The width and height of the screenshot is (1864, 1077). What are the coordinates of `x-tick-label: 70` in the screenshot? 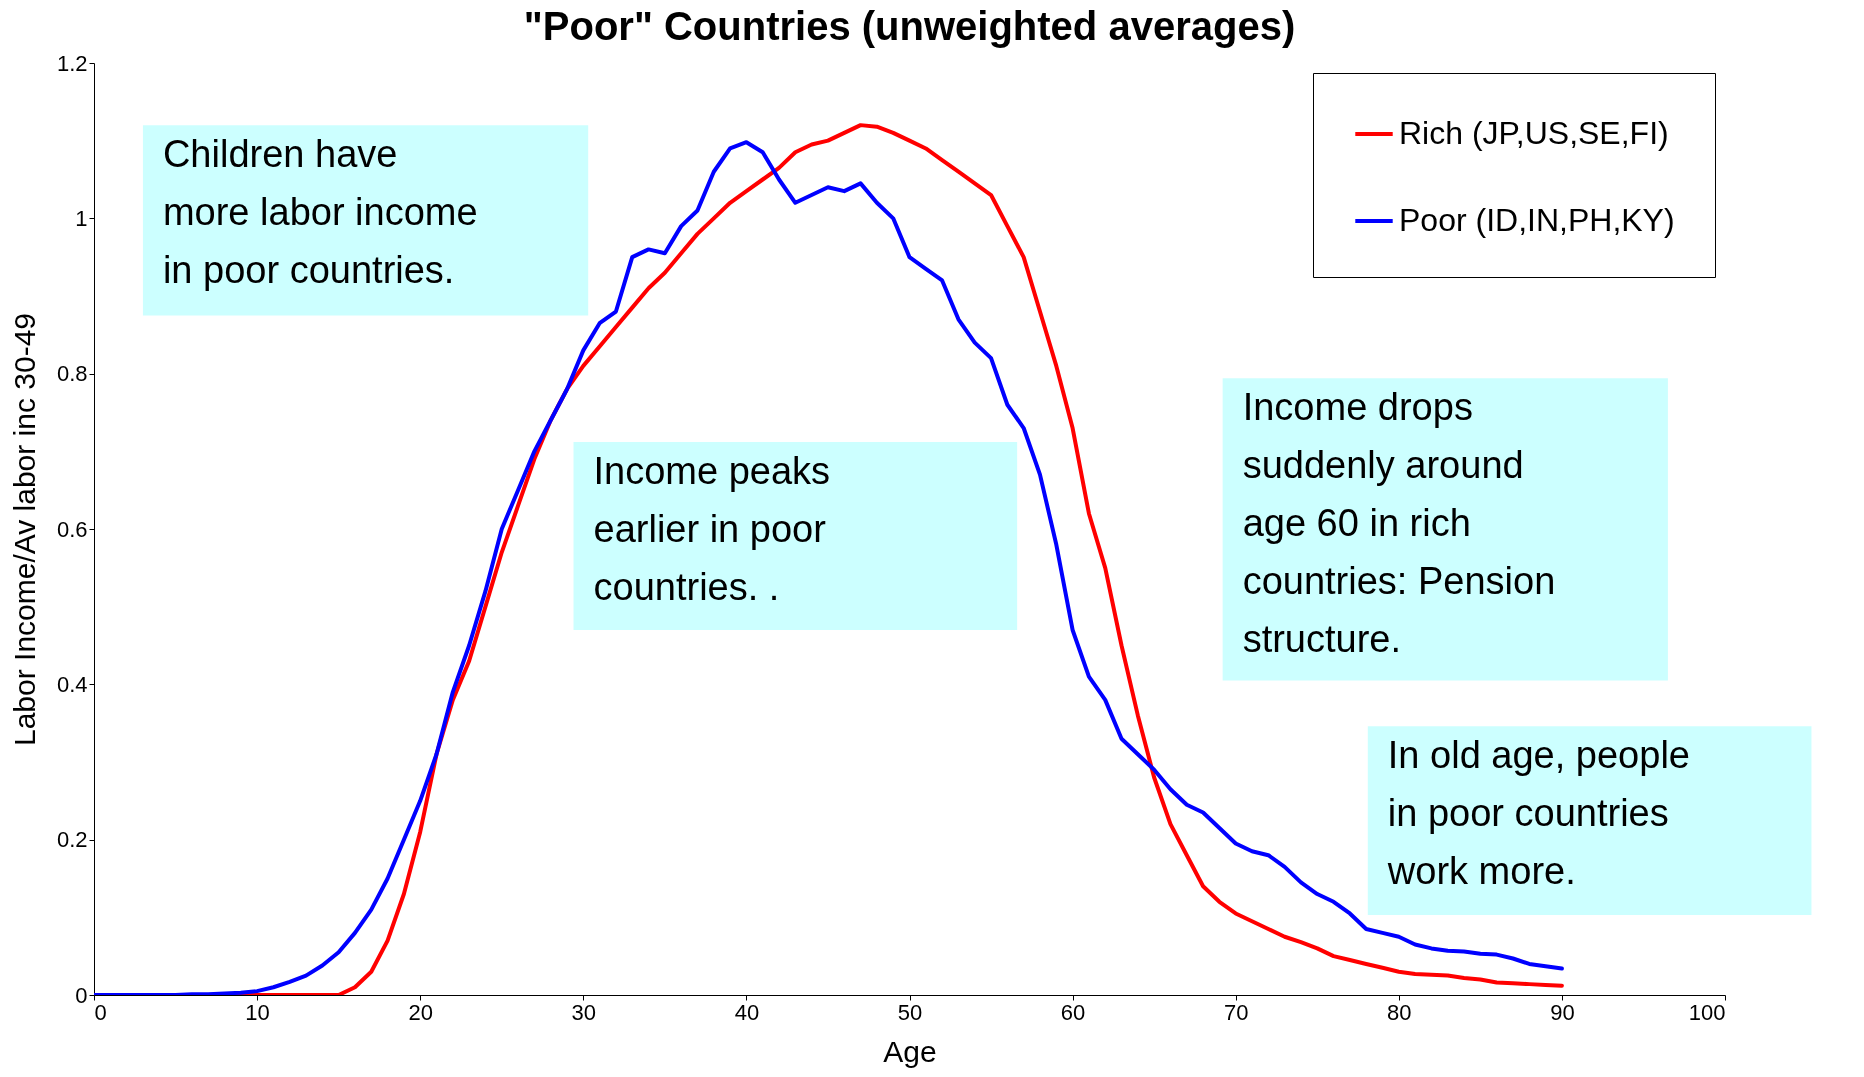 It's located at (1236, 1012).